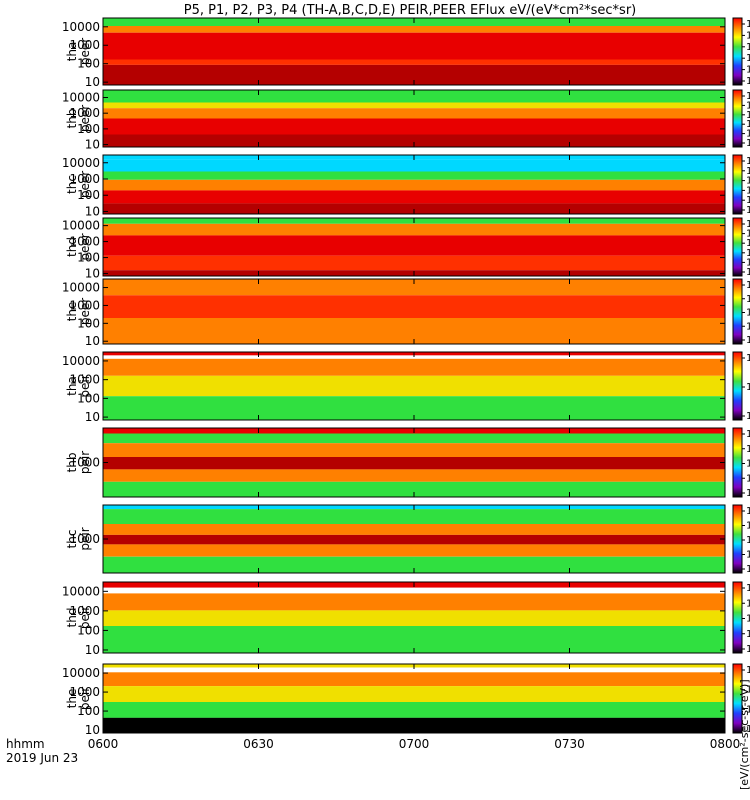 The image size is (750, 800). I want to click on colorbar-tick-label: 10⁰, so click(748, 729).